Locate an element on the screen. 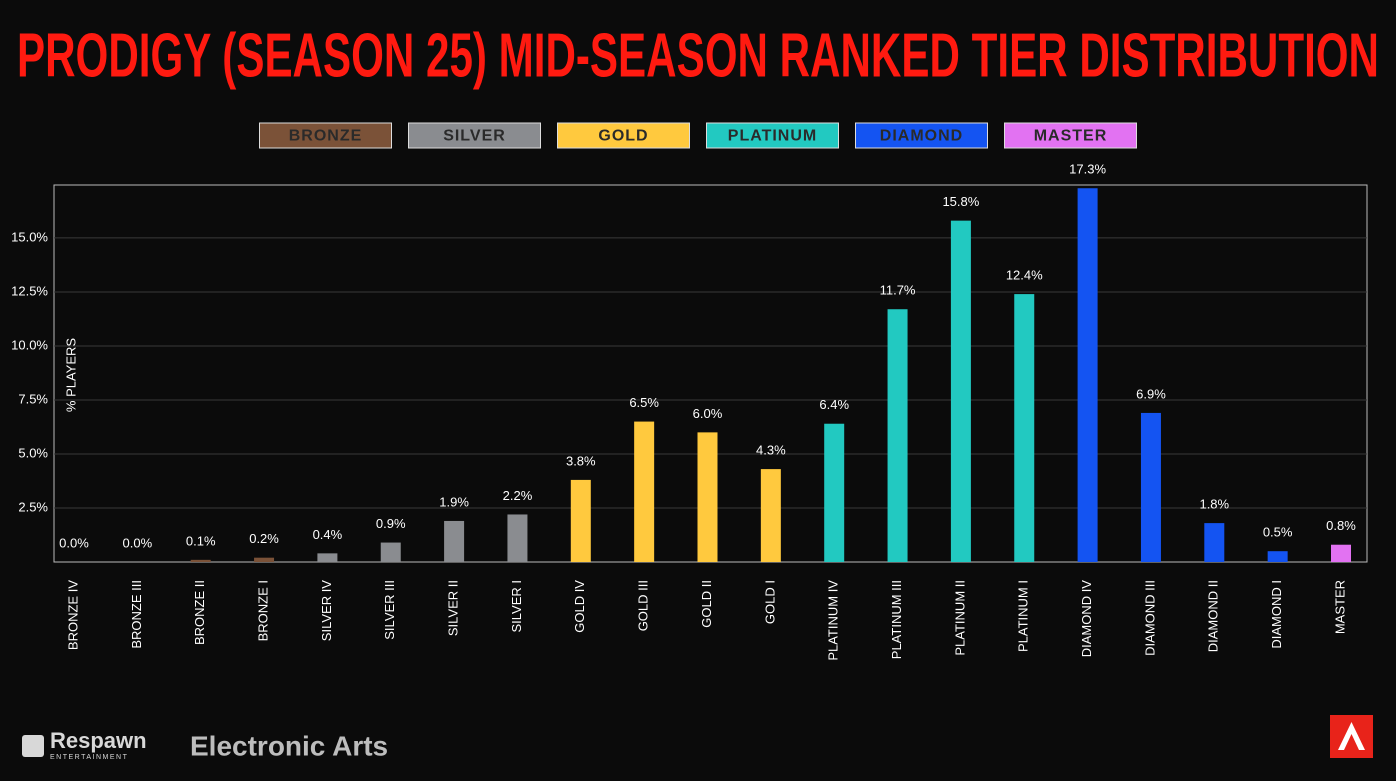  x-tick-label: DIAMOND II is located at coordinates (1213, 616).